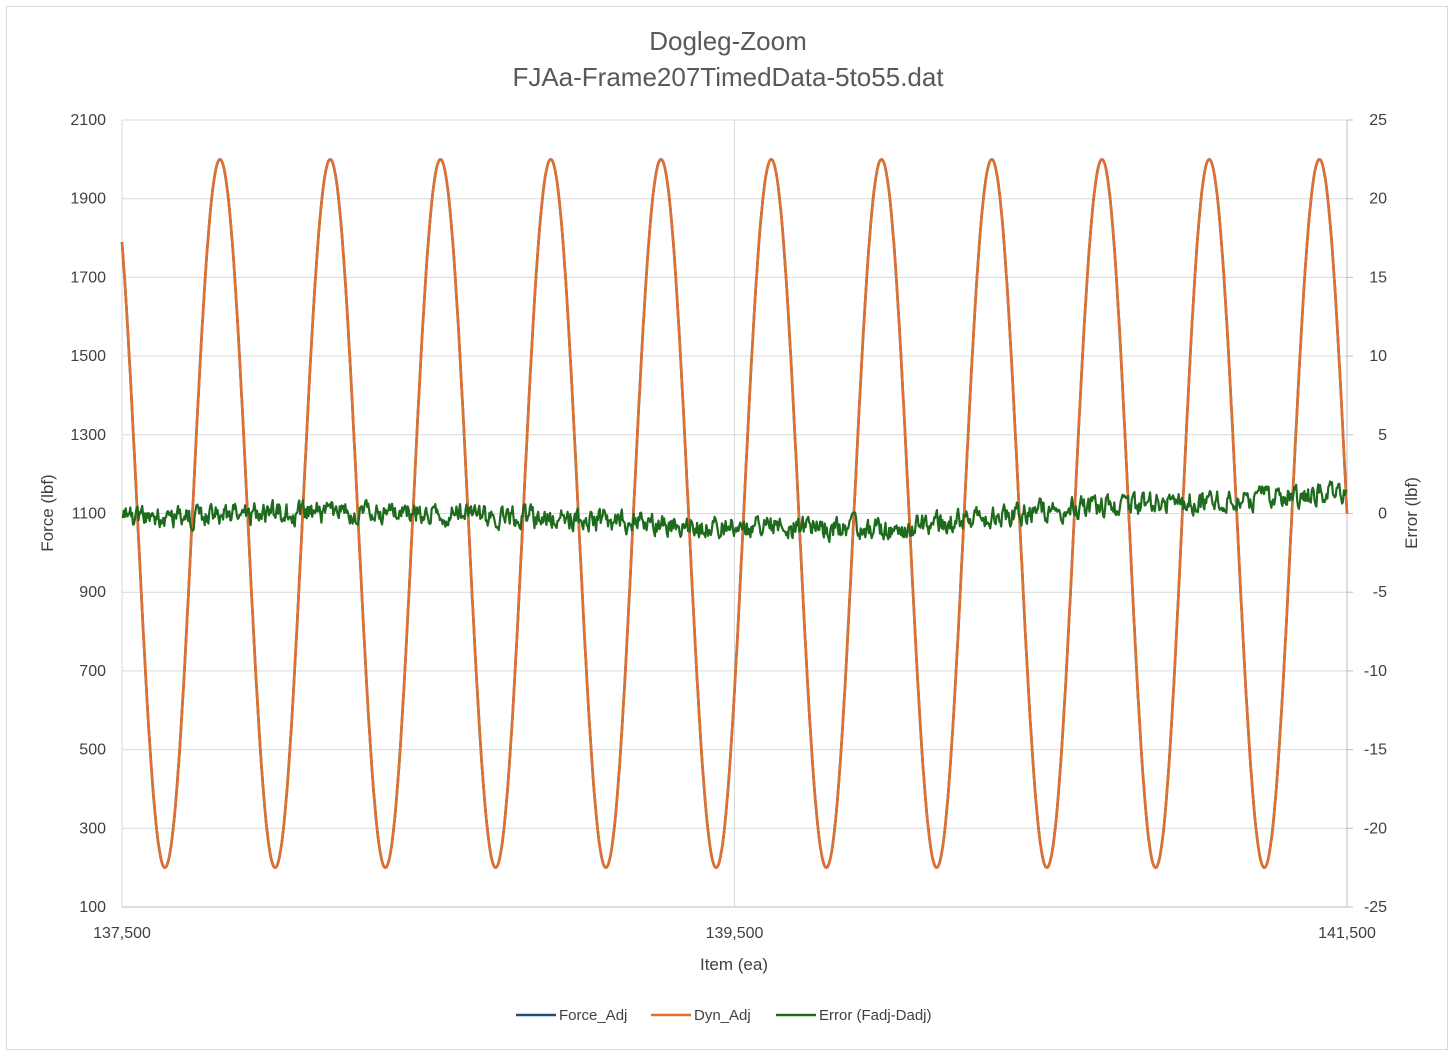  I want to click on y-tick-label: 2100, so click(88, 120).